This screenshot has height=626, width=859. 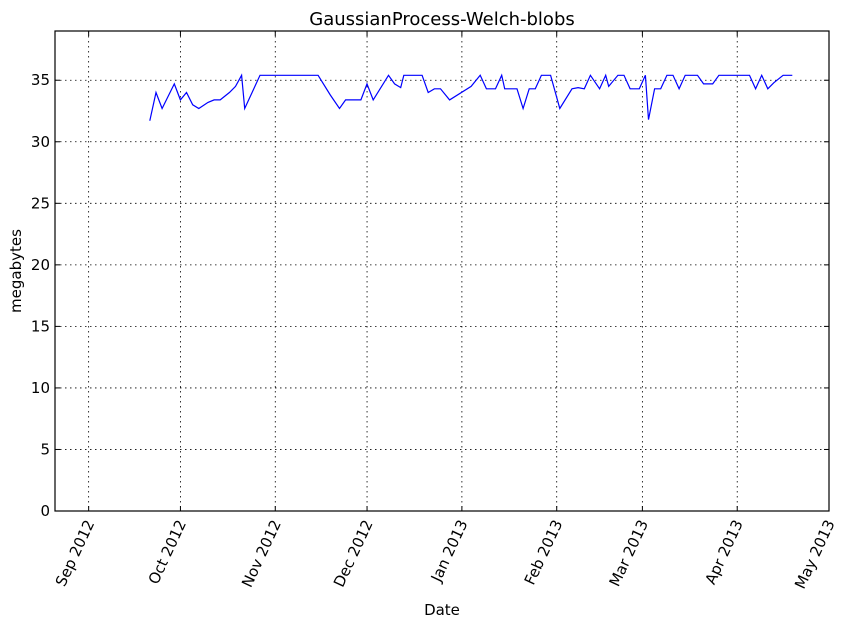 What do you see at coordinates (723, 552) in the screenshot?
I see `x-tick-label: Apr 2013` at bounding box center [723, 552].